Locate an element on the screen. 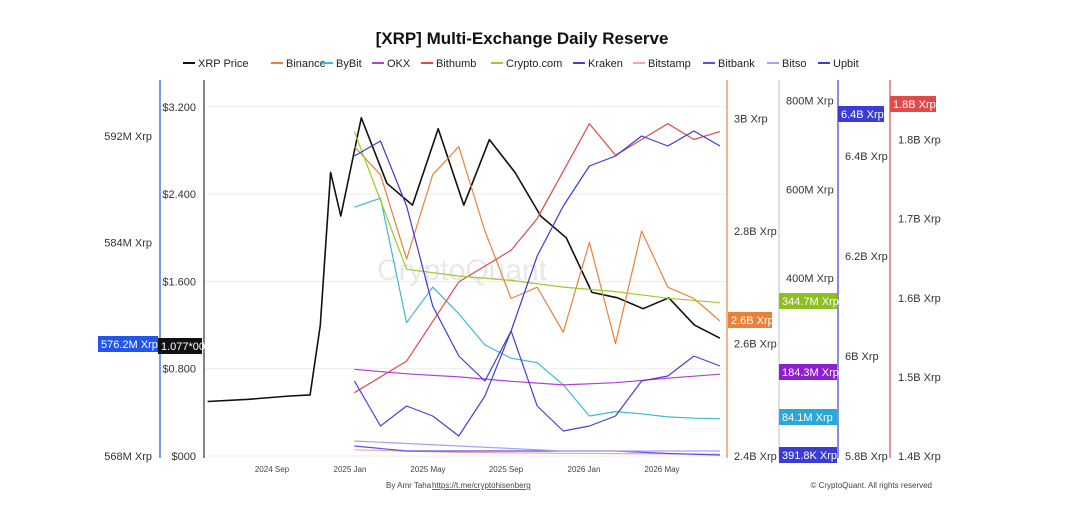 The height and width of the screenshot is (527, 1076). right-3-axis-tick: 6.2B Xrp is located at coordinates (866, 257).